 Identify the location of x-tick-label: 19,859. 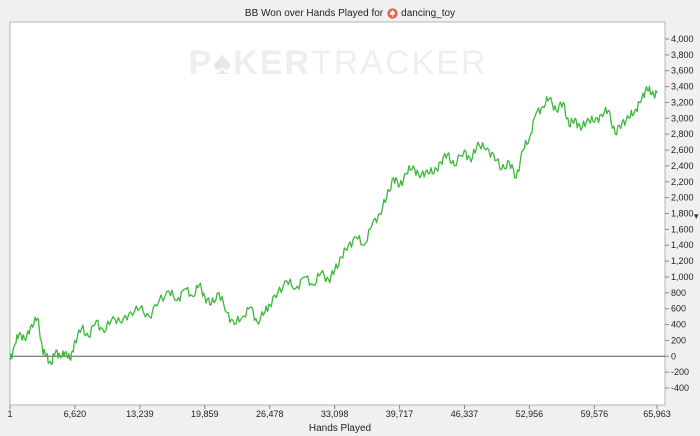
(205, 414).